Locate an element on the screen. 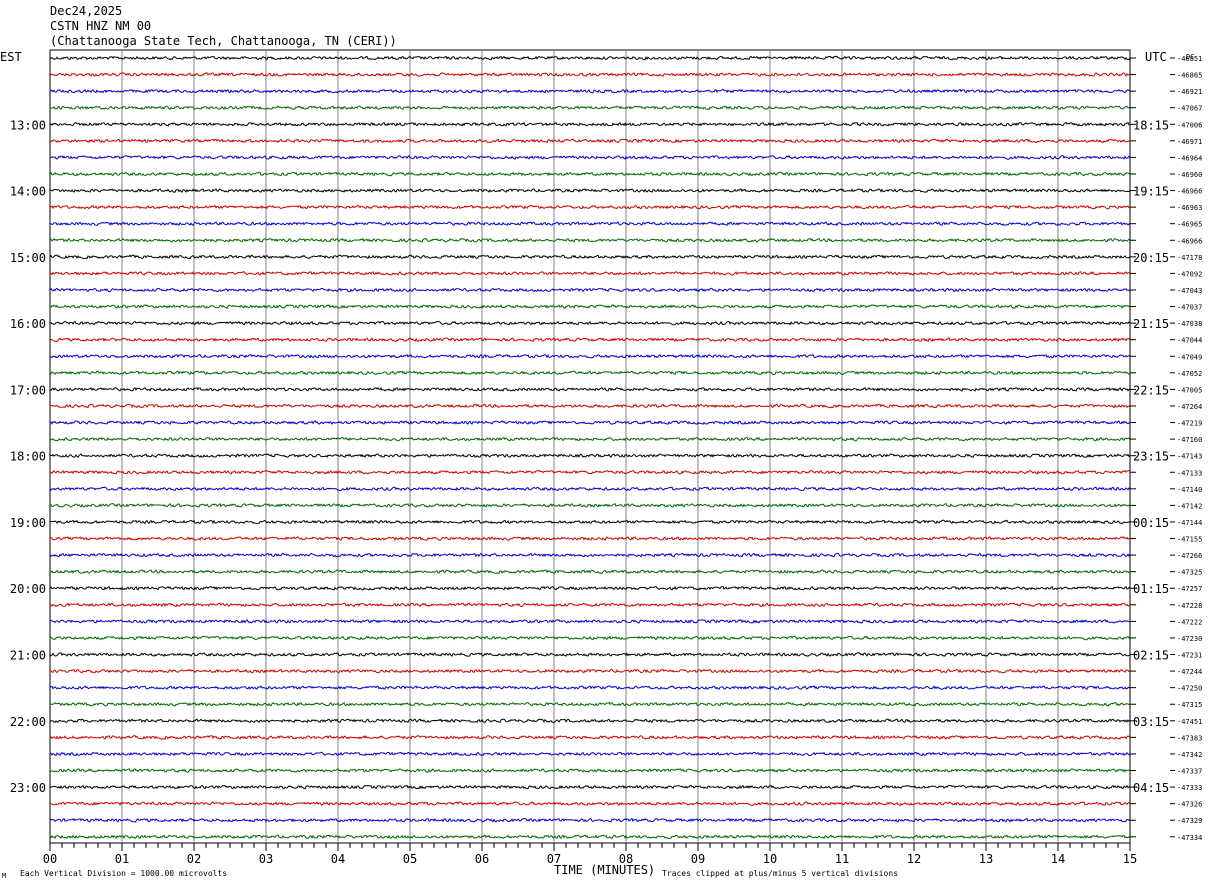 The height and width of the screenshot is (886, 1210). right-hour-label: 03:15 is located at coordinates (1151, 722).